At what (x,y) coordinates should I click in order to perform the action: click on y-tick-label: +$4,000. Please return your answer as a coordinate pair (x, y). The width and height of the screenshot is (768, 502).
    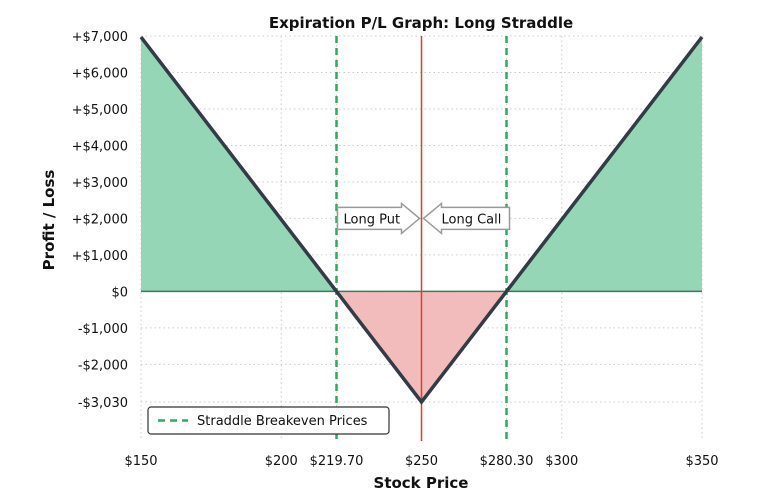
    Looking at the image, I should click on (100, 146).